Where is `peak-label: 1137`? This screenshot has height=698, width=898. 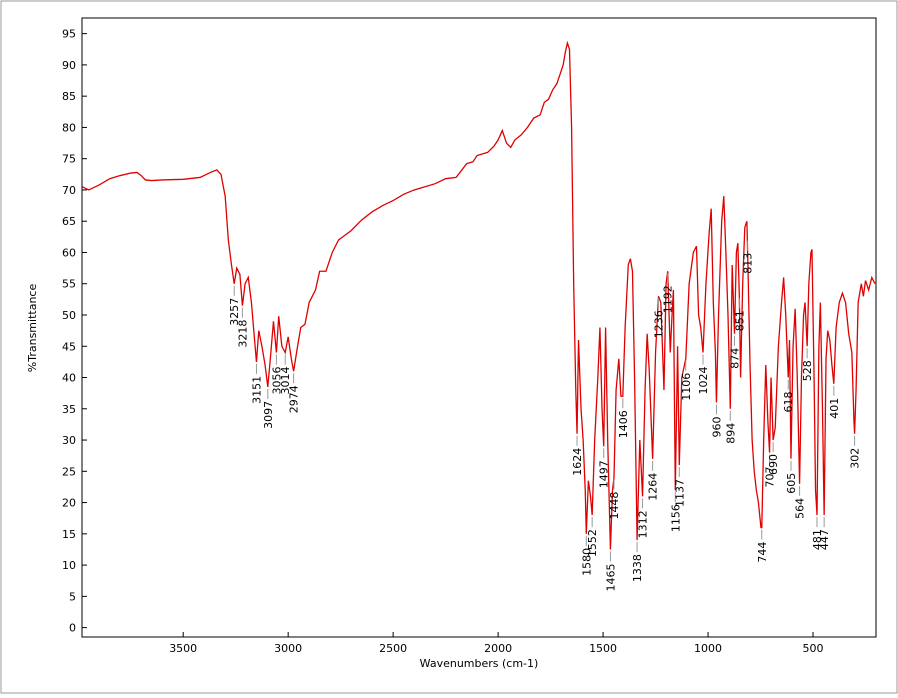
peak-label: 1137 is located at coordinates (679, 493).